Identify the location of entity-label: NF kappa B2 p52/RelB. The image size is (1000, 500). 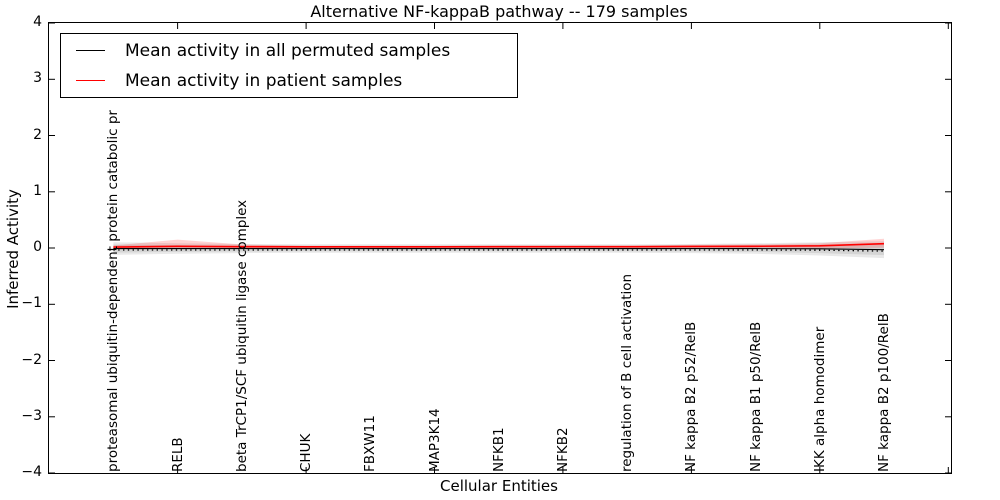
(691, 396).